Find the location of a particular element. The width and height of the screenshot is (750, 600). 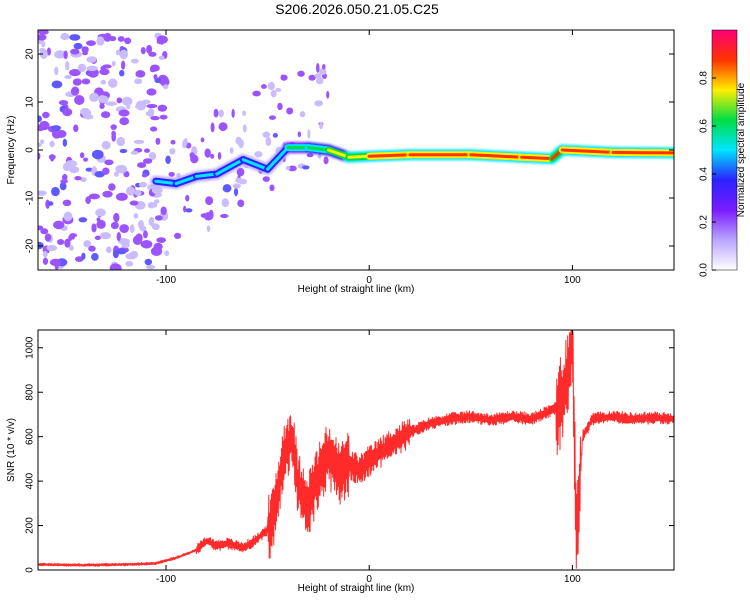

snr-x-tick-label: 100 is located at coordinates (572, 579).